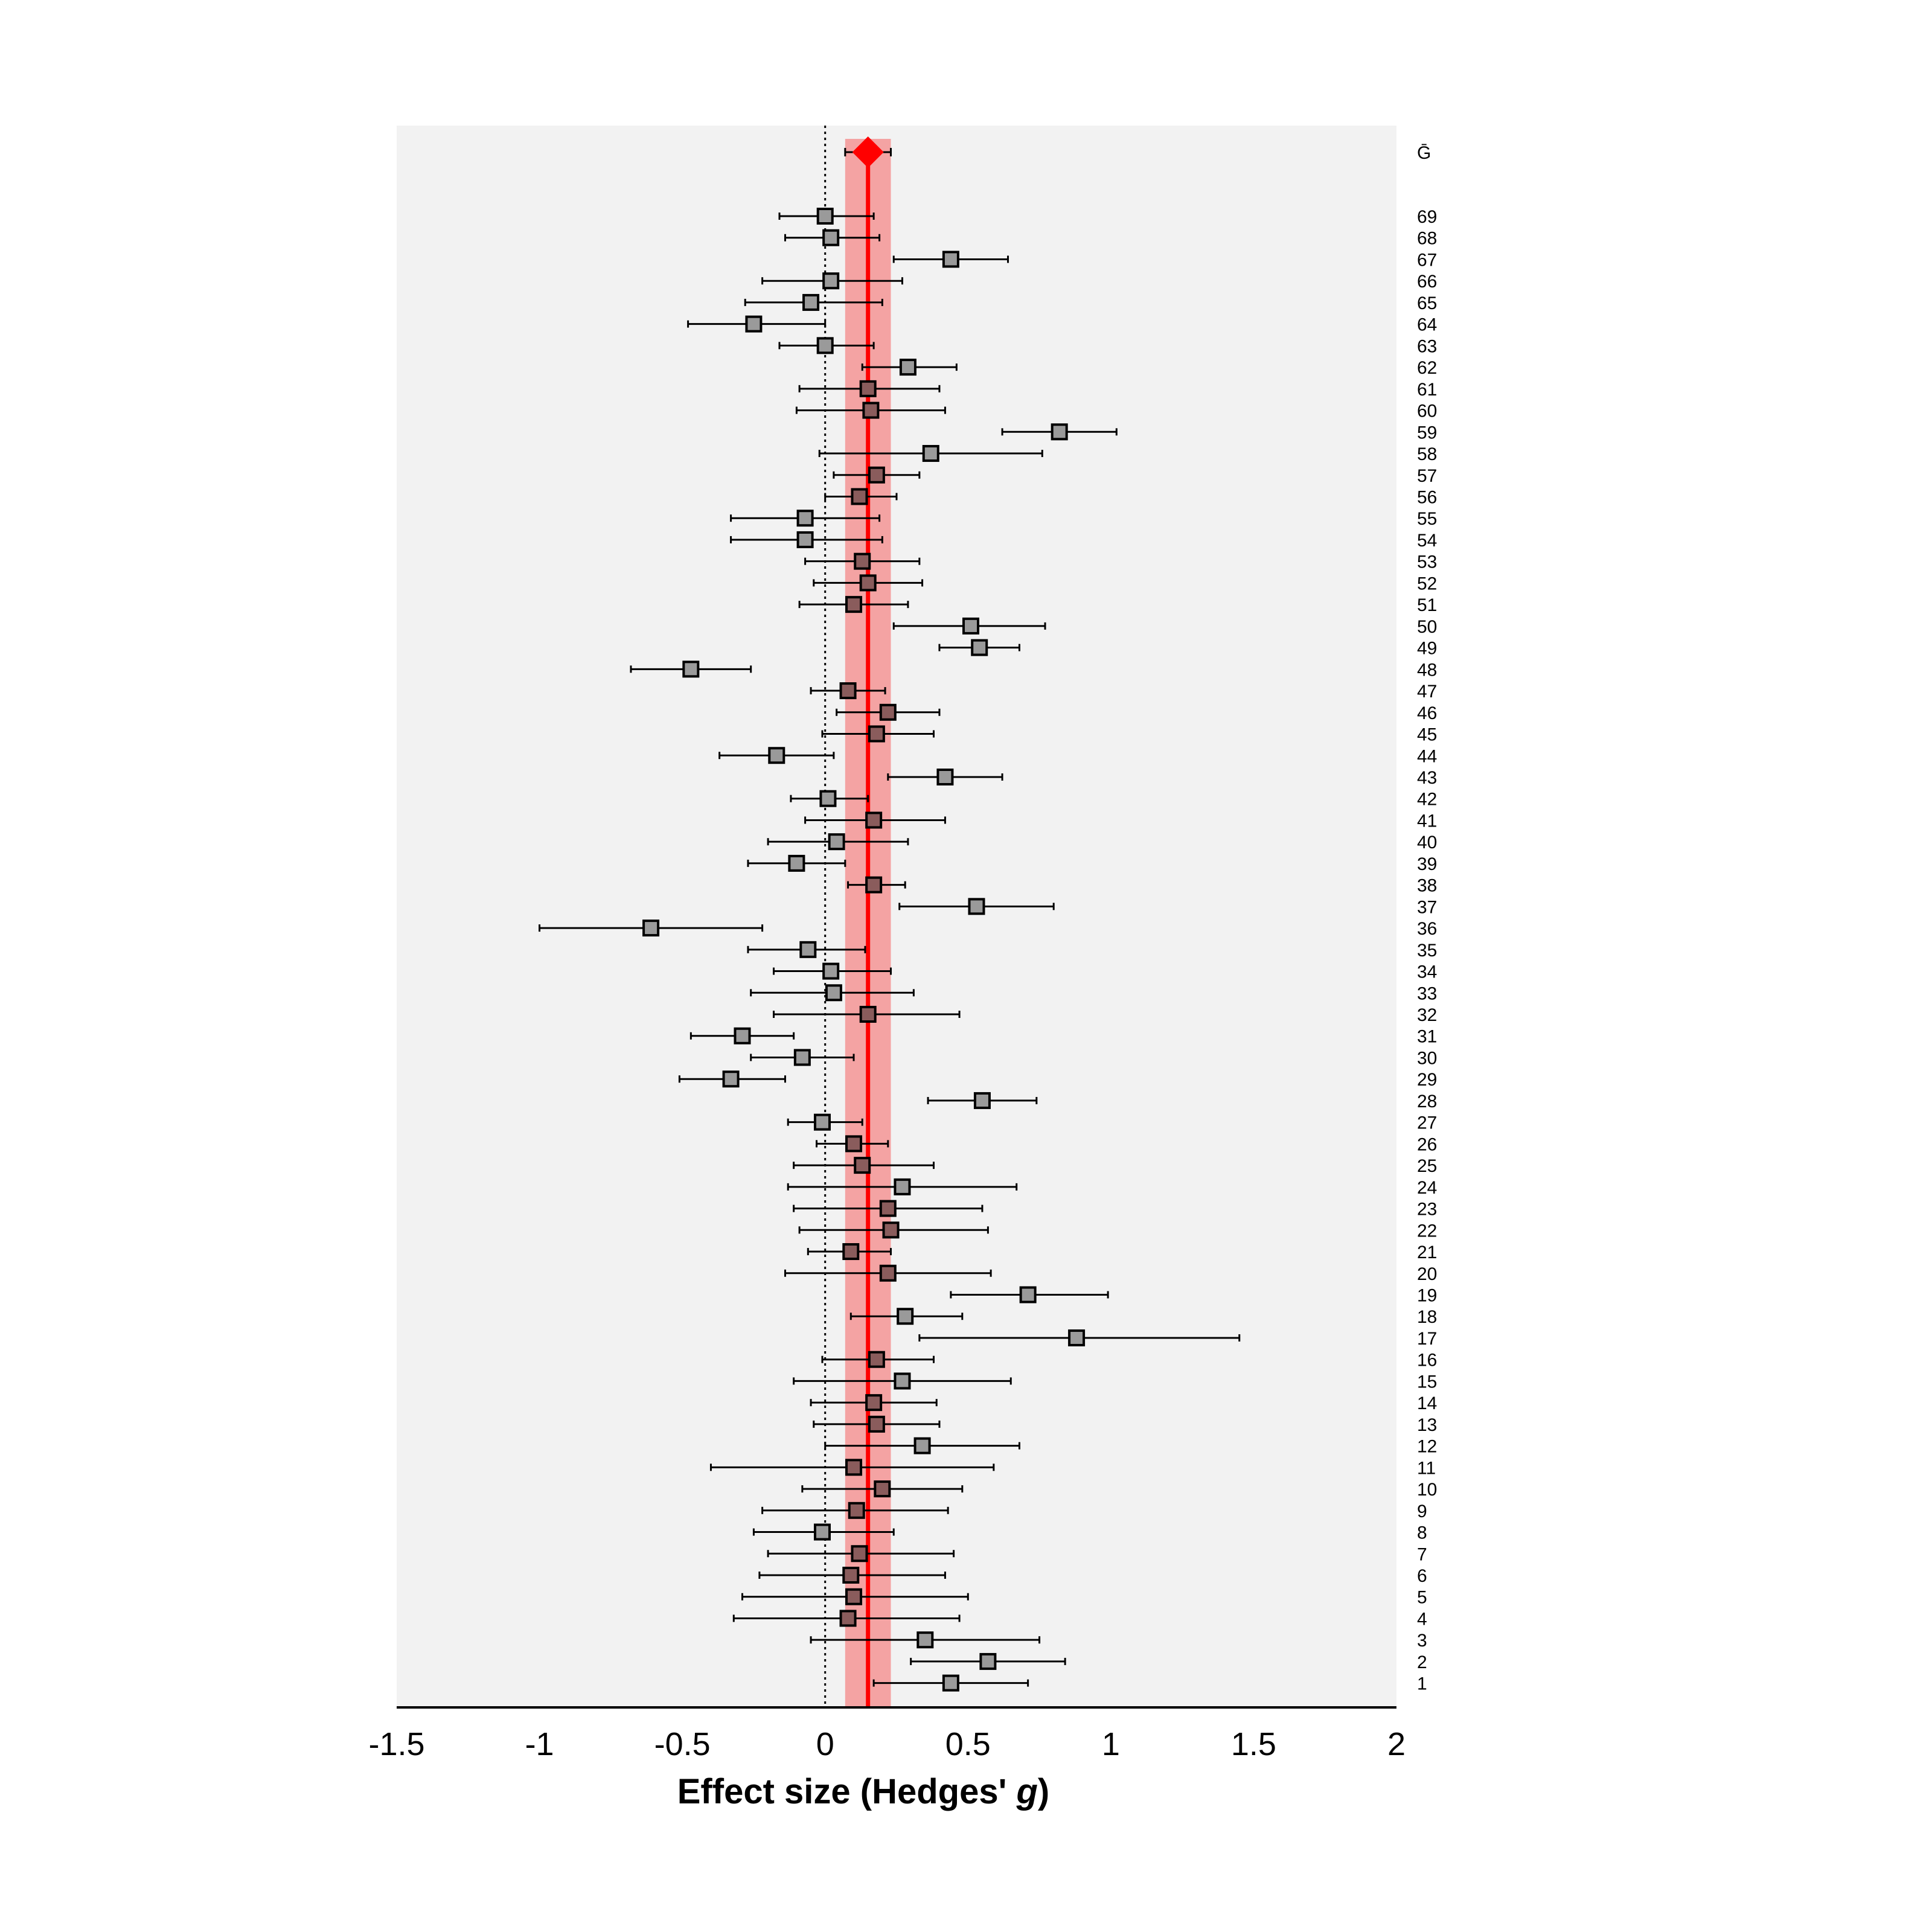 This screenshot has width=1932, height=1932. What do you see at coordinates (540, 1744) in the screenshot?
I see `x-tick-label: -1` at bounding box center [540, 1744].